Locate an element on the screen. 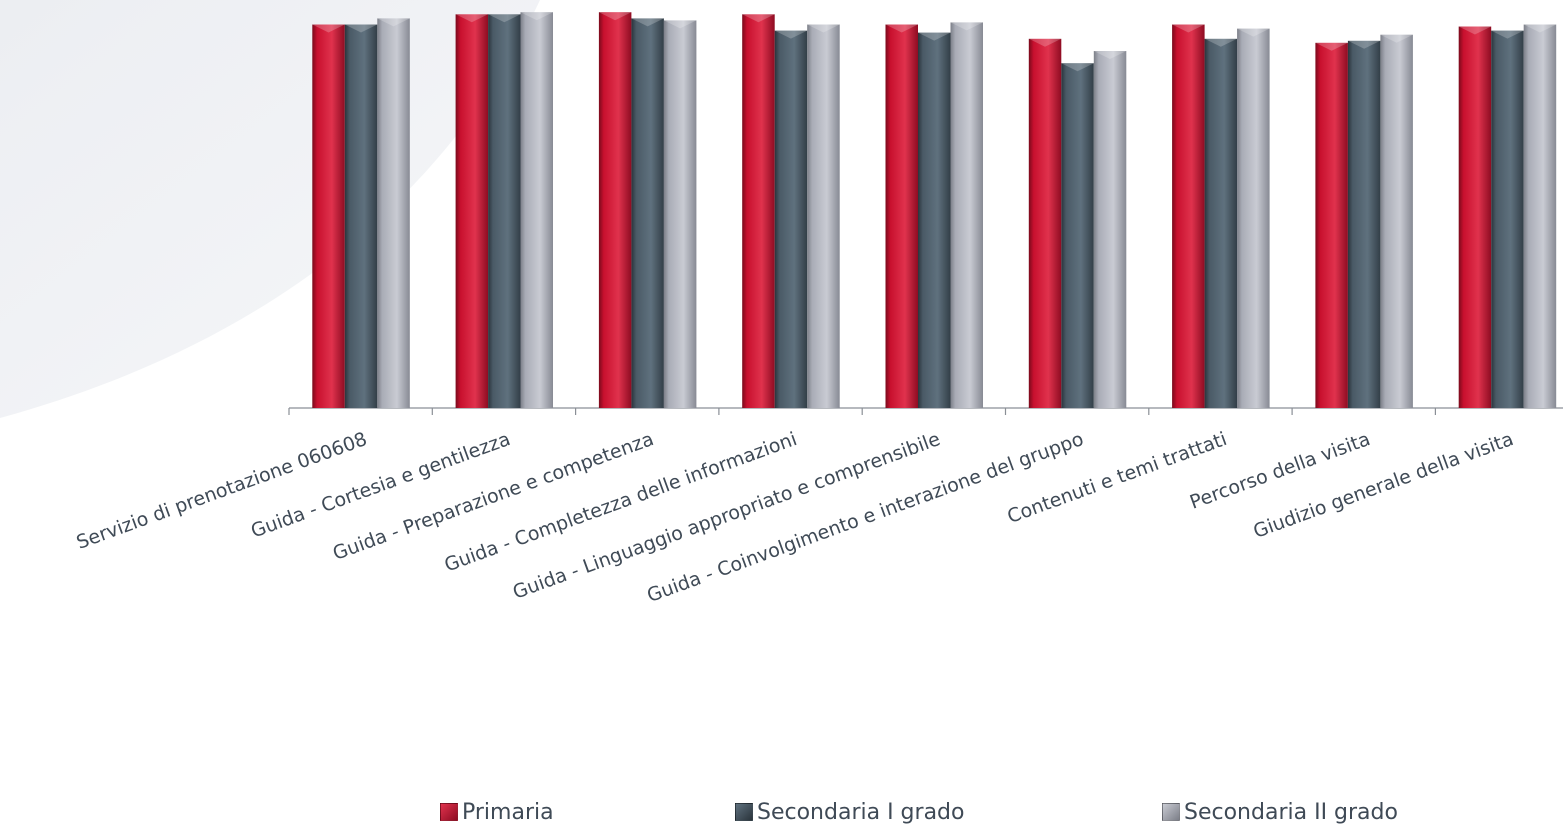  x-tick-label: Servizio di prenotazione 060608 is located at coordinates (222, 491).